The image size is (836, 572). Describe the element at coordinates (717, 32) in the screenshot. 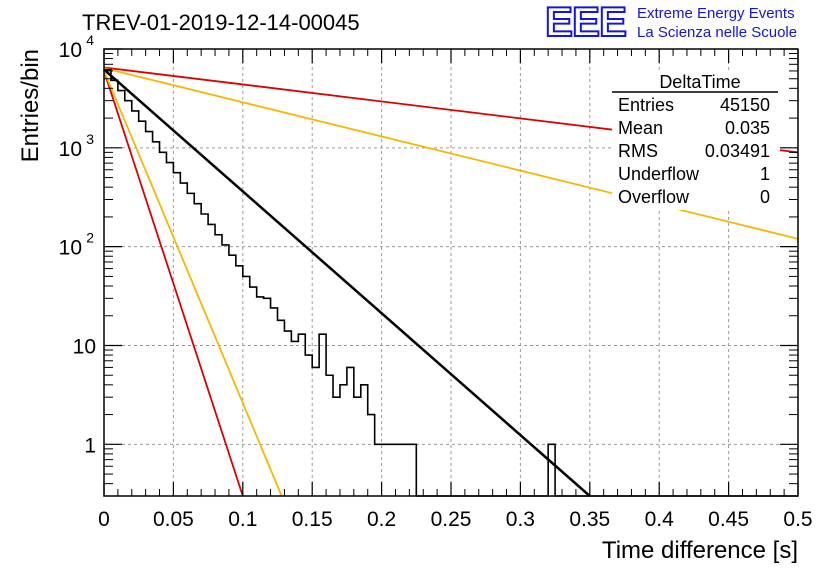

I see `logo-line-2: La Scienza nelle Scuole` at that location.